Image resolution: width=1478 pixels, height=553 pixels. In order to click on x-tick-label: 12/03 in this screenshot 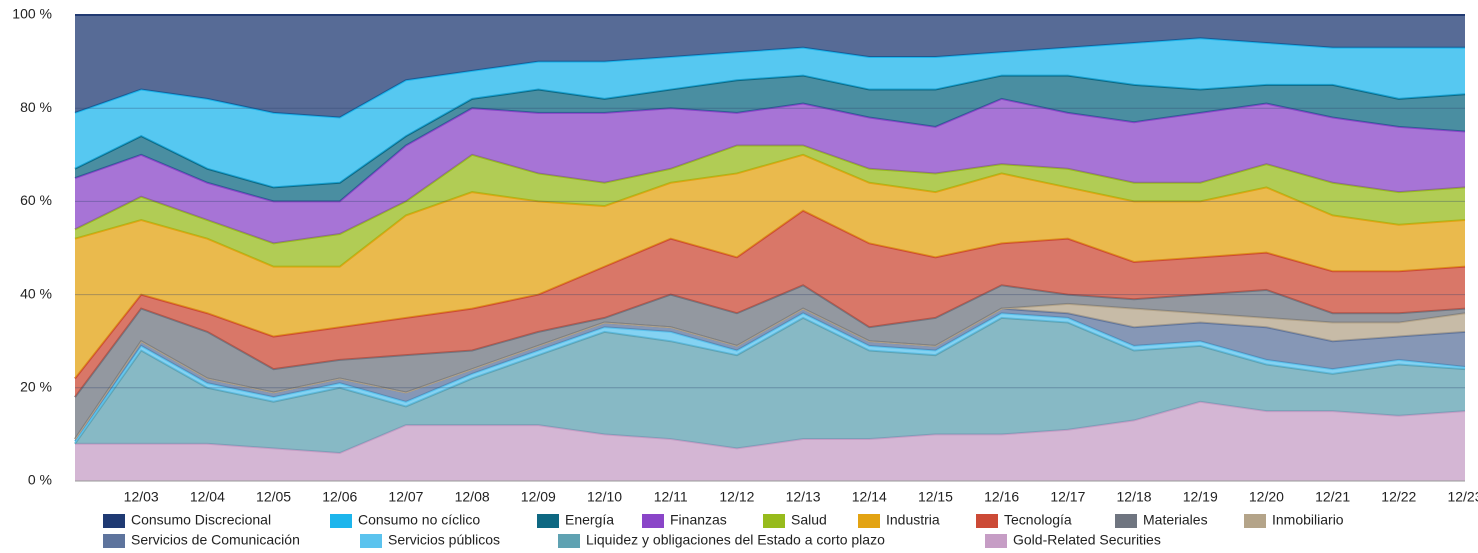, I will do `click(141, 497)`.